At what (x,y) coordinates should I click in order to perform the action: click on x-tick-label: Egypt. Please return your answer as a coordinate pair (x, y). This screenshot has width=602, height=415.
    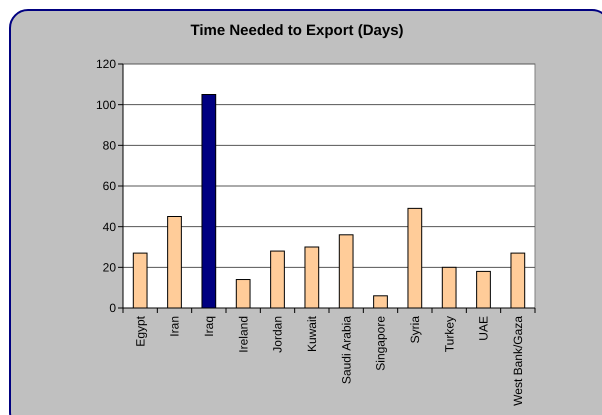
    Looking at the image, I should click on (140, 331).